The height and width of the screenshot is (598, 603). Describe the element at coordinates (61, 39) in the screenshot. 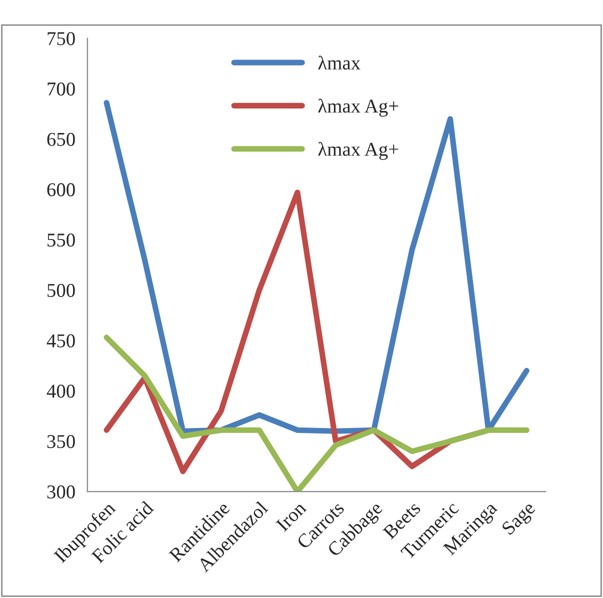

I see `y-tick-label: 750` at that location.